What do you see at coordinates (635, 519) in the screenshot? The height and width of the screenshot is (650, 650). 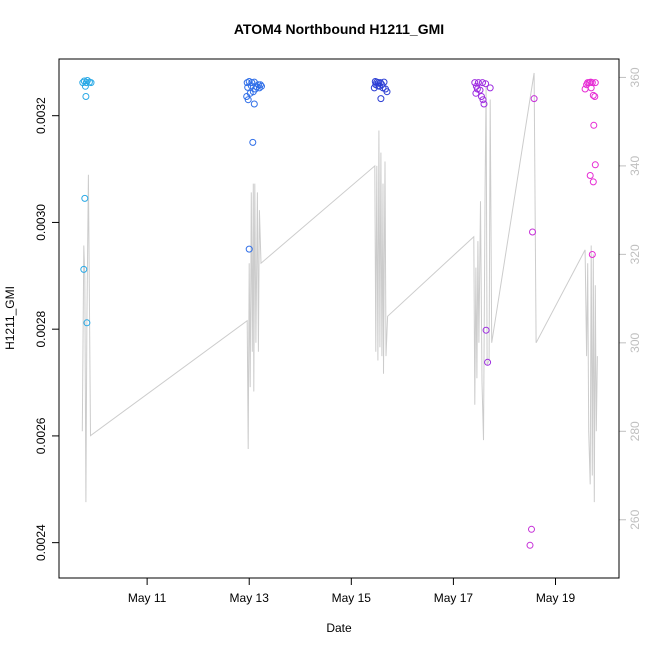 I see `y2-tick-label: 260` at bounding box center [635, 519].